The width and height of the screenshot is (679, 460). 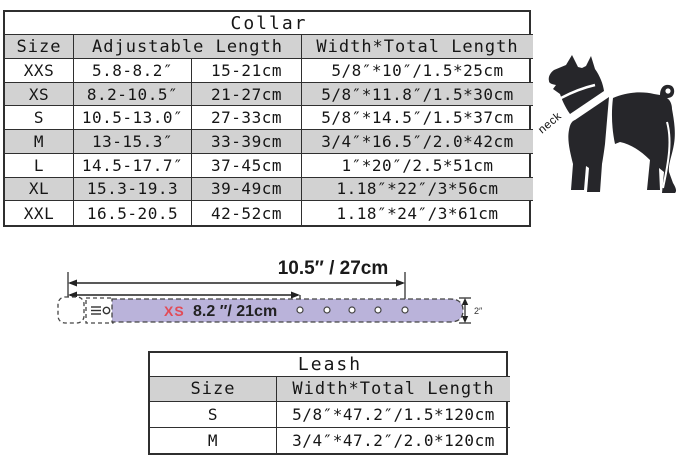 I want to click on collar-row-inch: 16.5-20.5, so click(x=133, y=213).